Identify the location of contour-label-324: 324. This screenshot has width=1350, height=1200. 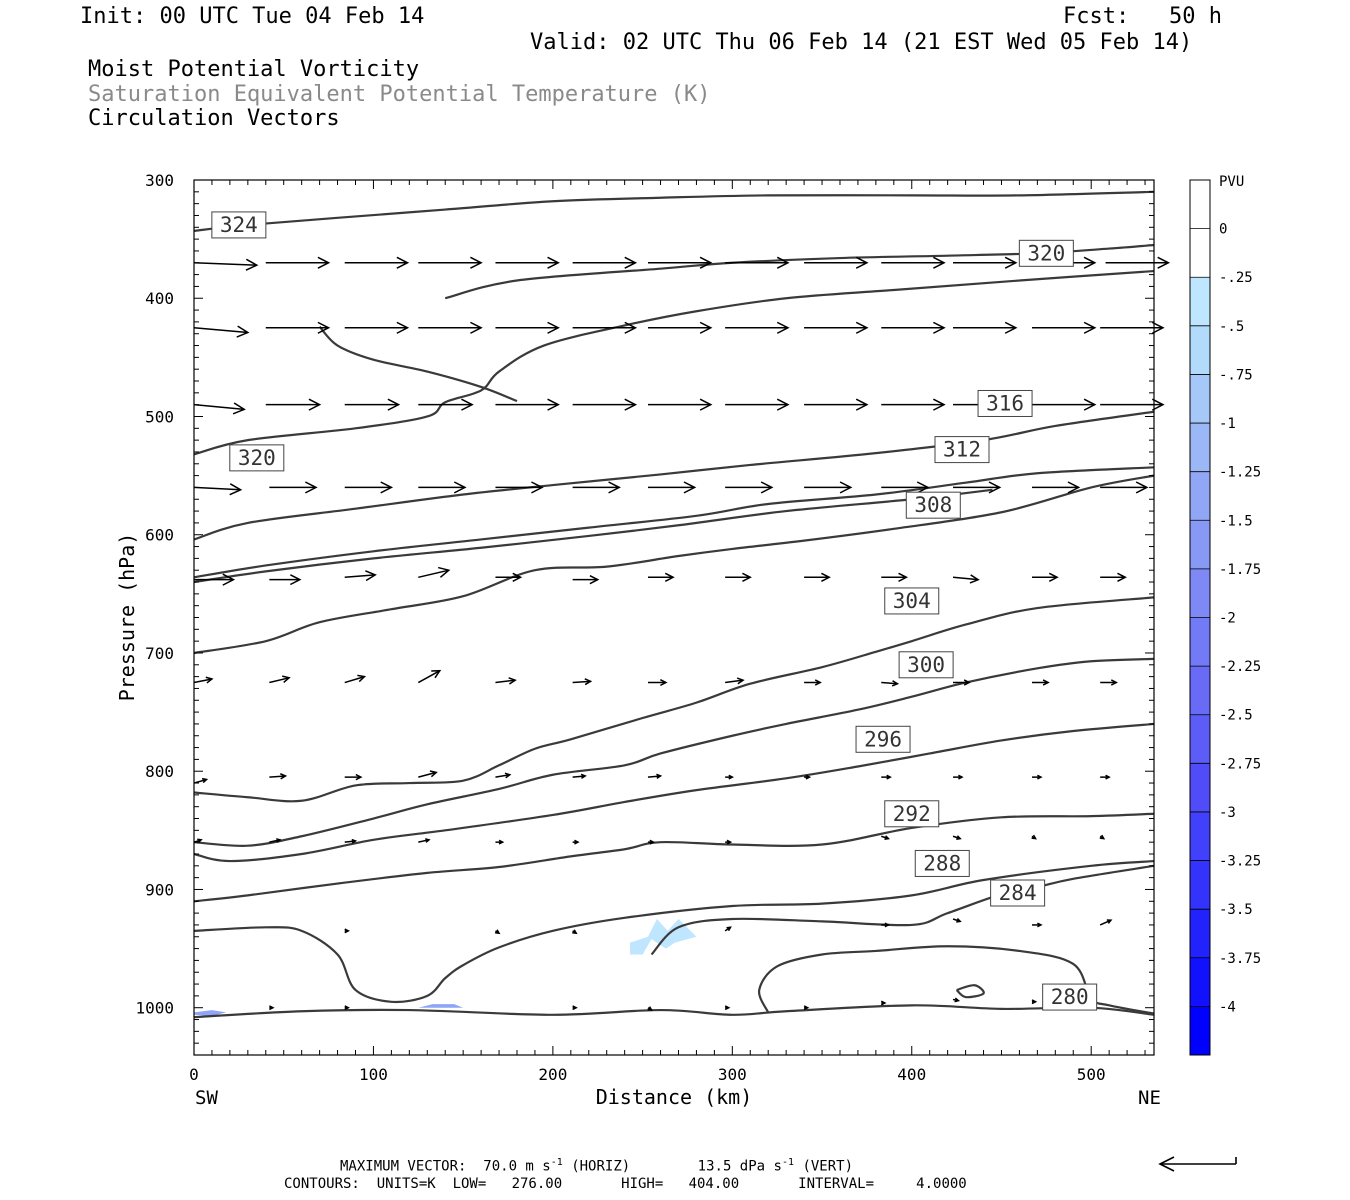
(239, 225).